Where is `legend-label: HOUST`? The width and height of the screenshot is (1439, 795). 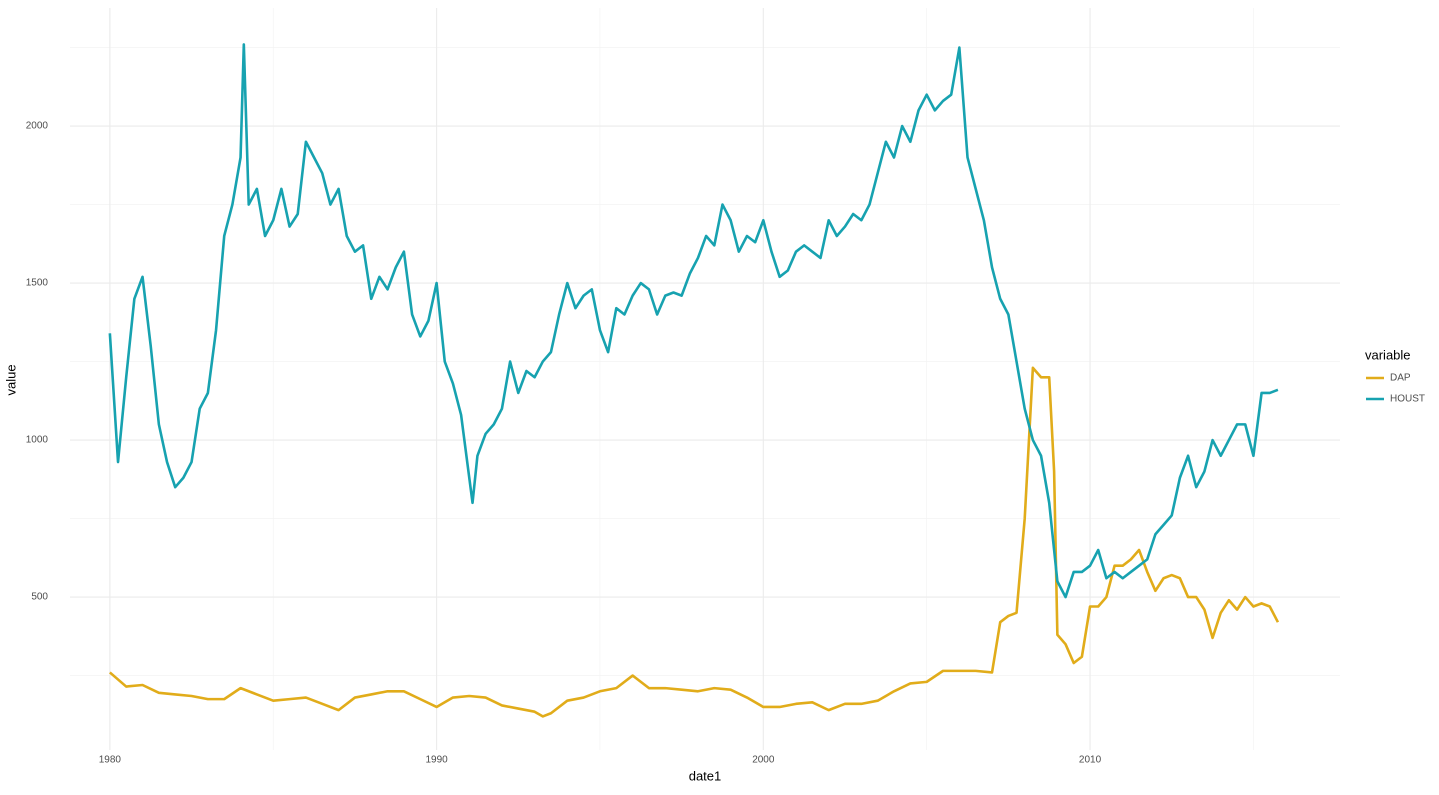 legend-label: HOUST is located at coordinates (1407, 399).